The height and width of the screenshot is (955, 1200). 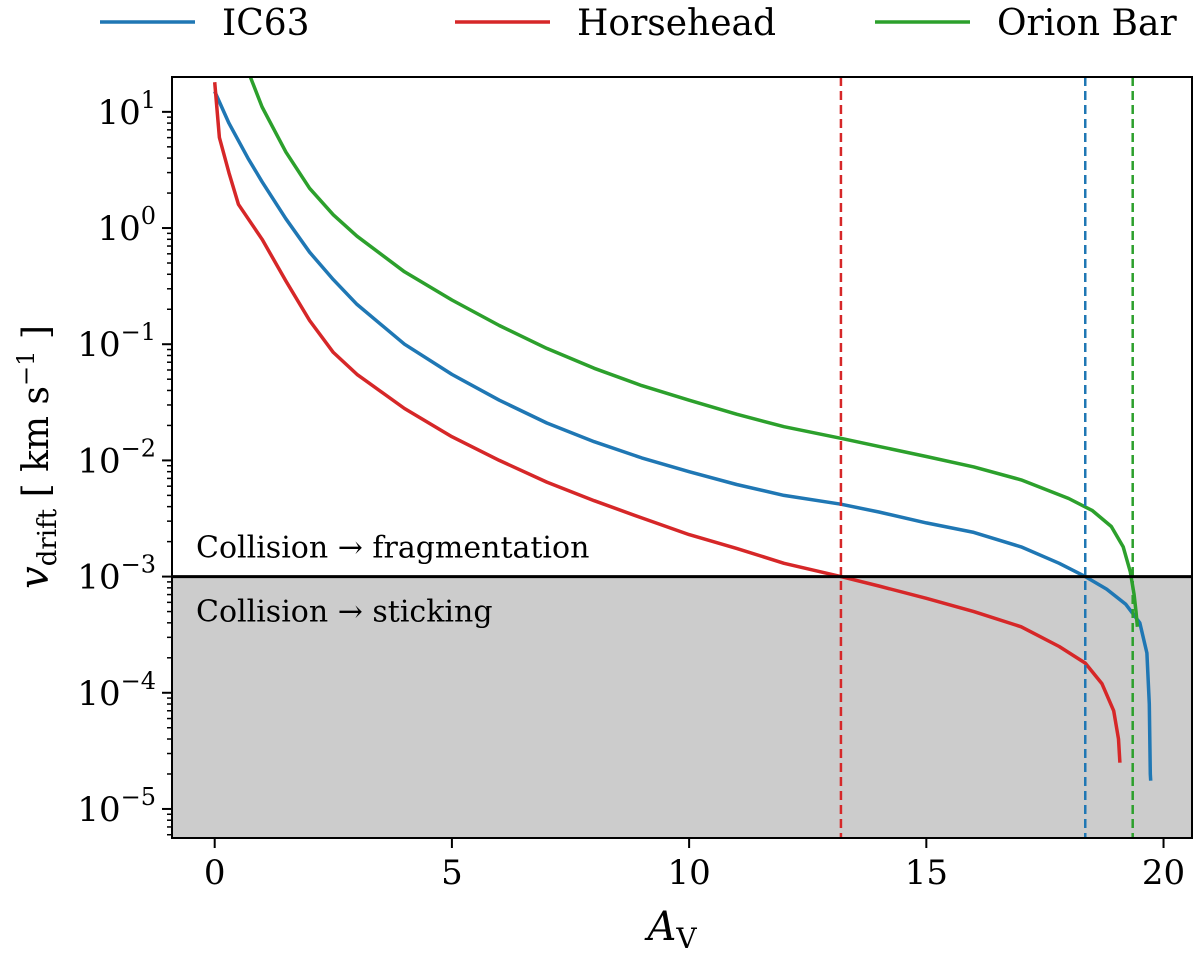 I want to click on x-tick-label: 20, so click(x=1163, y=873).